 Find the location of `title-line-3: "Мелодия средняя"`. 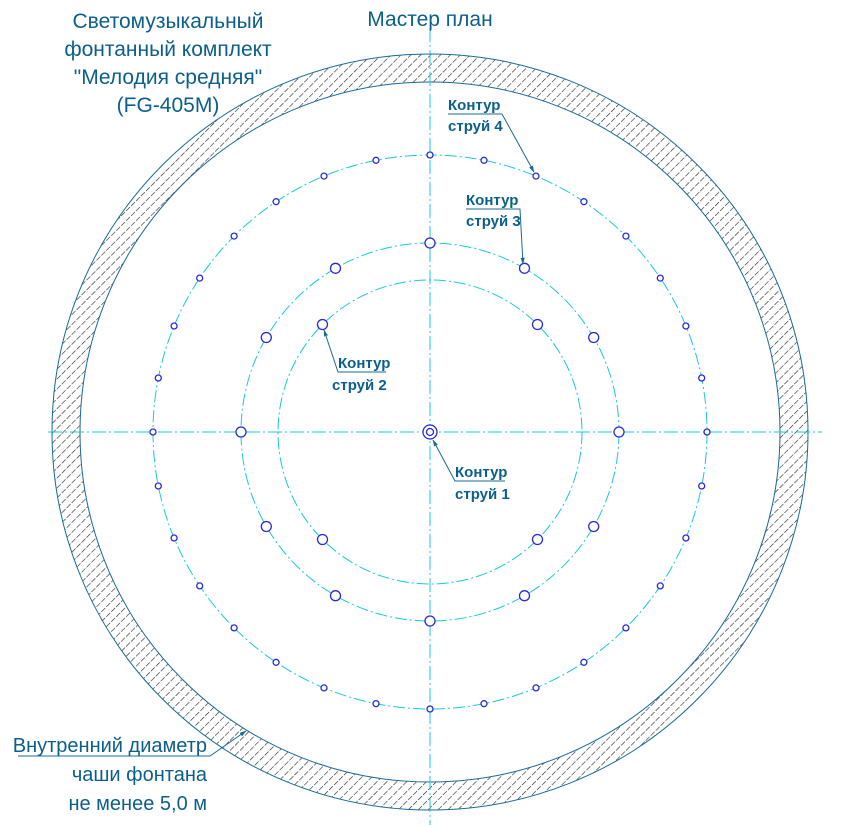

title-line-3: "Мелодия средняя" is located at coordinates (168, 77).